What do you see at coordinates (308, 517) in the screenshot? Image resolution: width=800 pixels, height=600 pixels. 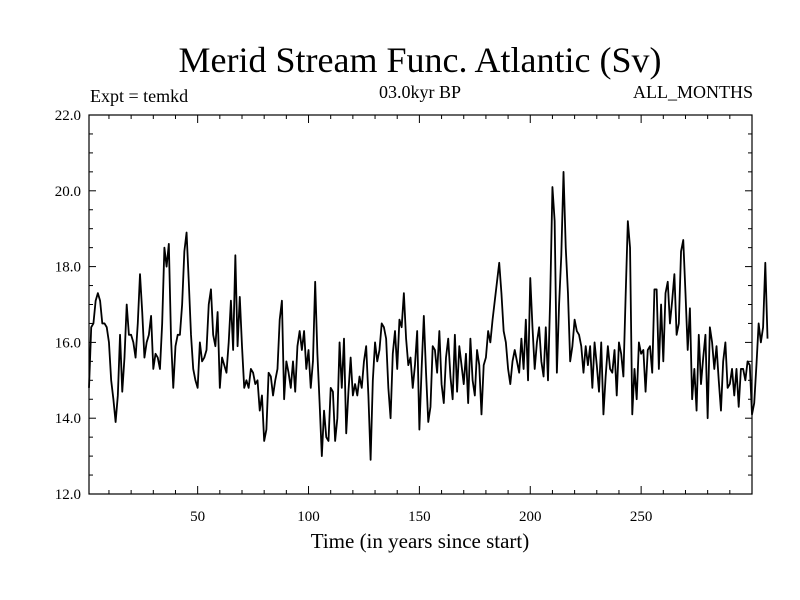 I see `x-tick-label: 100` at bounding box center [308, 517].